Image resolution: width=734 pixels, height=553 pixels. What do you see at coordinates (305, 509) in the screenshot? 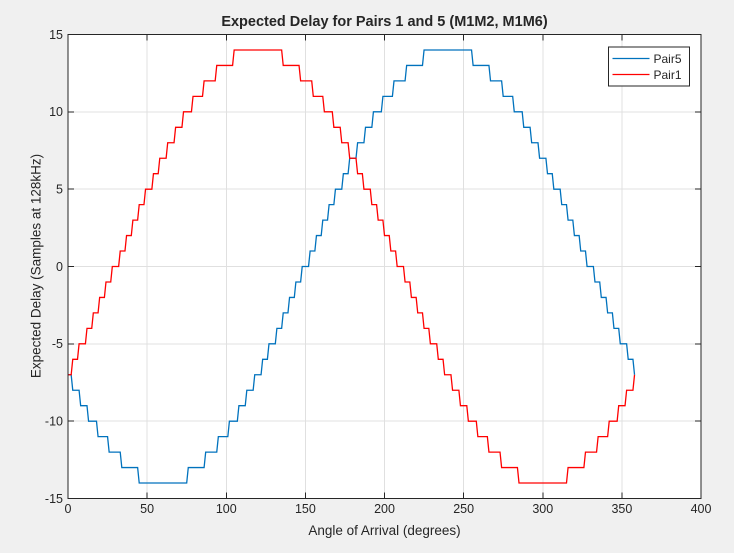
I see `x-tick-label-150: 150` at bounding box center [305, 509].